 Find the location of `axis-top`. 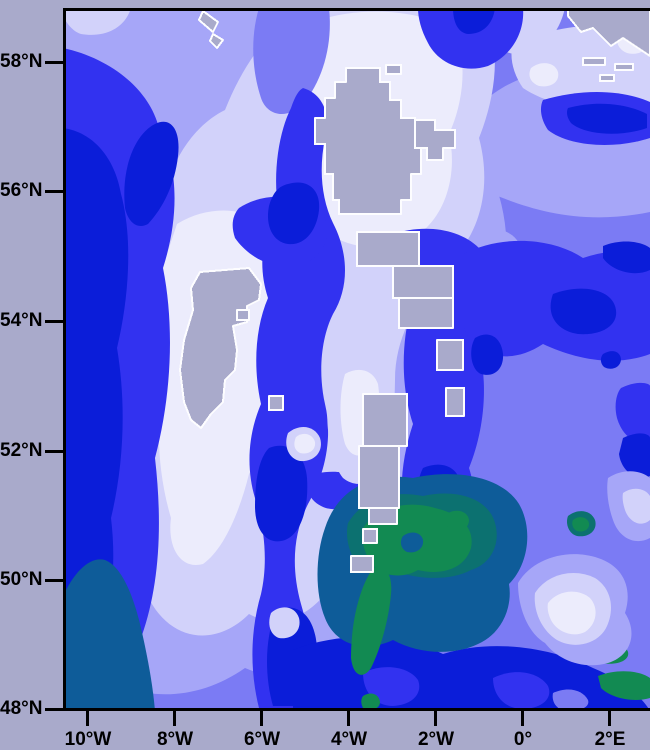

axis-top is located at coordinates (356, 9).